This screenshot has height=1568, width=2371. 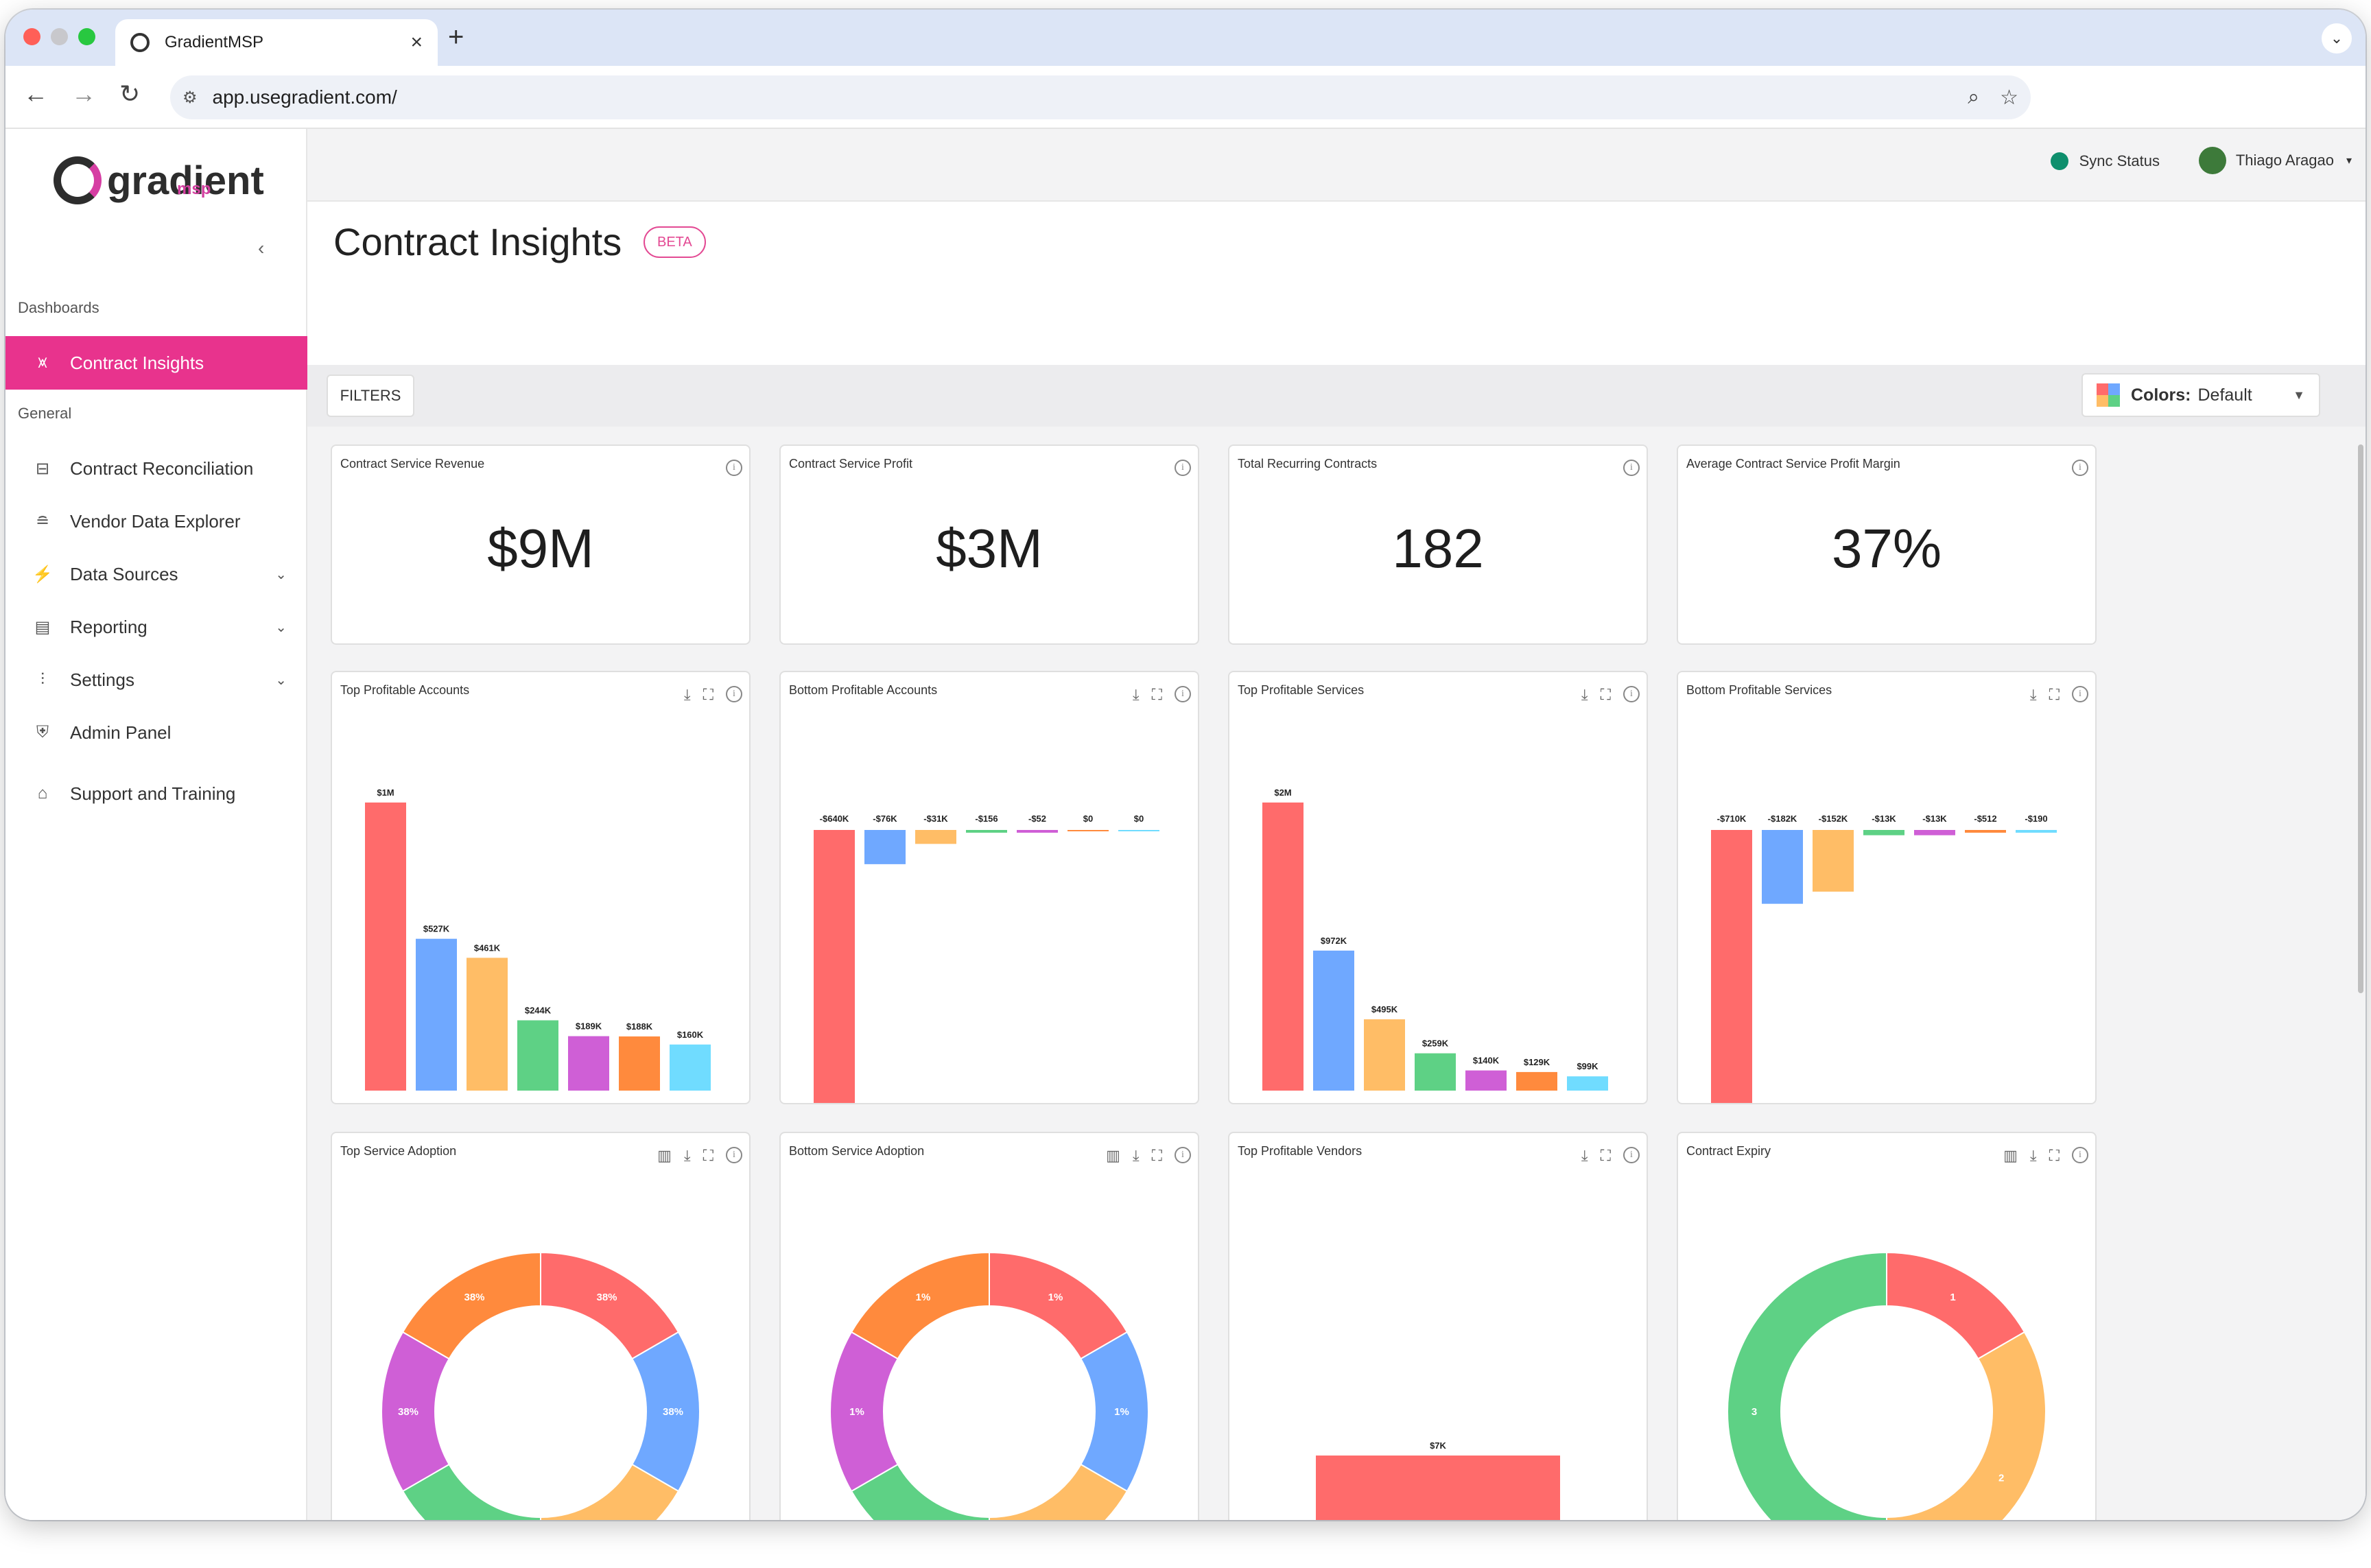 I want to click on forward-icon: →, so click(x=83, y=94).